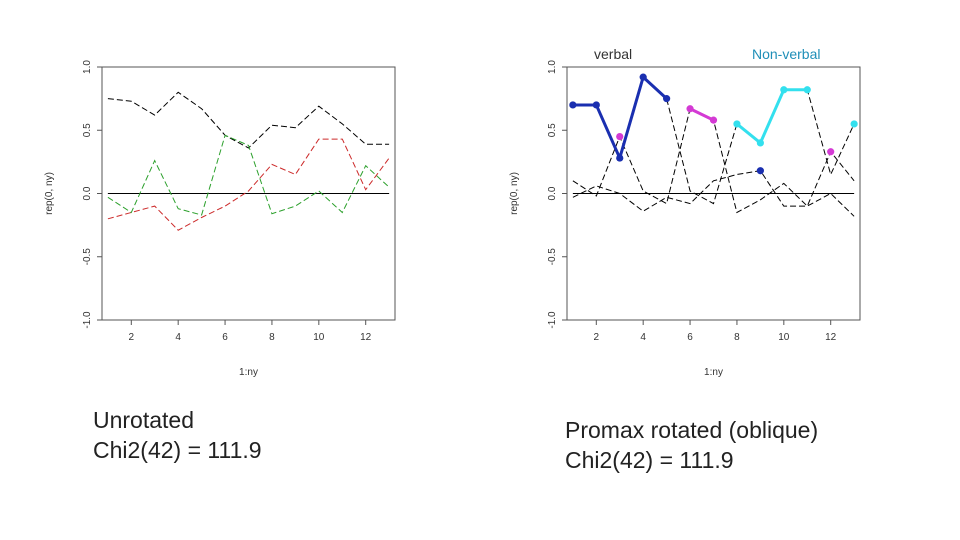 This screenshot has height=540, width=960. What do you see at coordinates (514, 193) in the screenshot?
I see `promax-y-axis-title: rep(0, ny)` at bounding box center [514, 193].